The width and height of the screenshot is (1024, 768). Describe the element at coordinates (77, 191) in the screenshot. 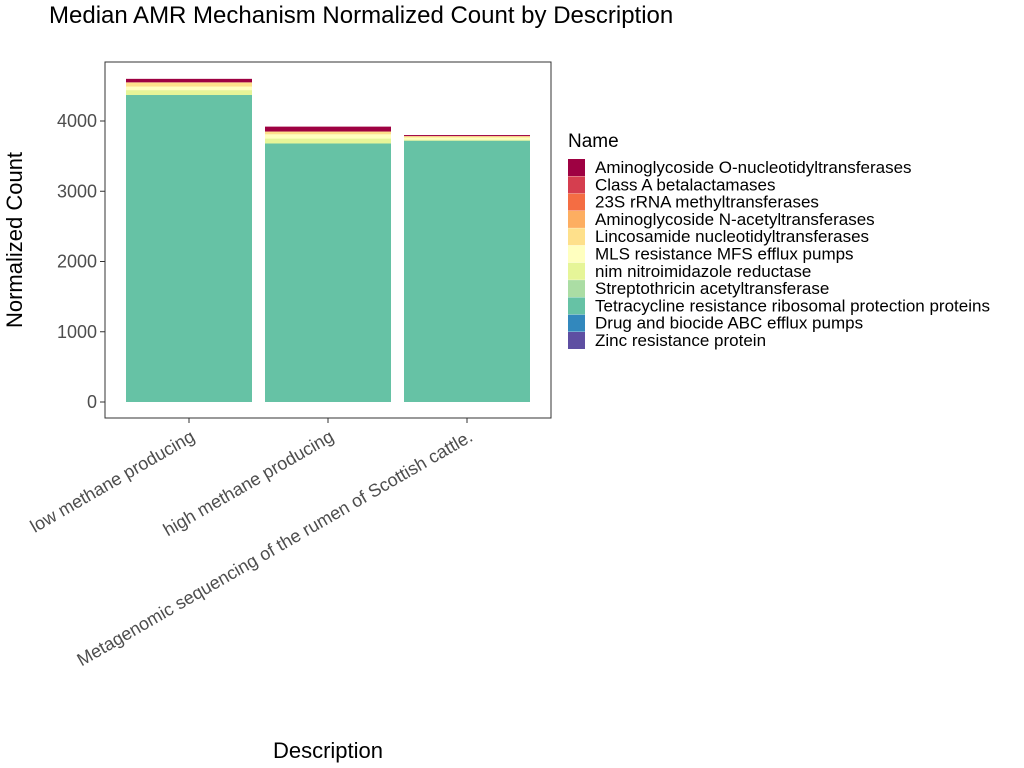

I see `y-tick-label: 3000` at that location.